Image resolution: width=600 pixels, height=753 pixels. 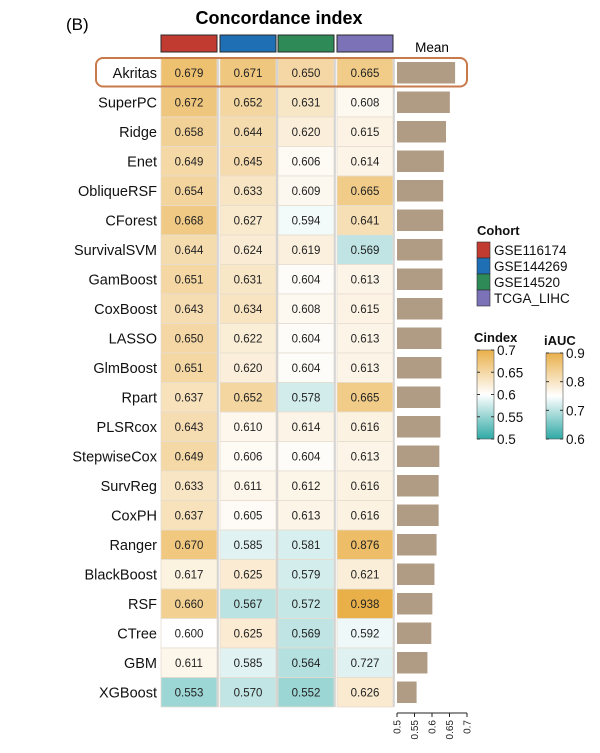 I want to click on cell-value: 0.605, so click(x=248, y=516).